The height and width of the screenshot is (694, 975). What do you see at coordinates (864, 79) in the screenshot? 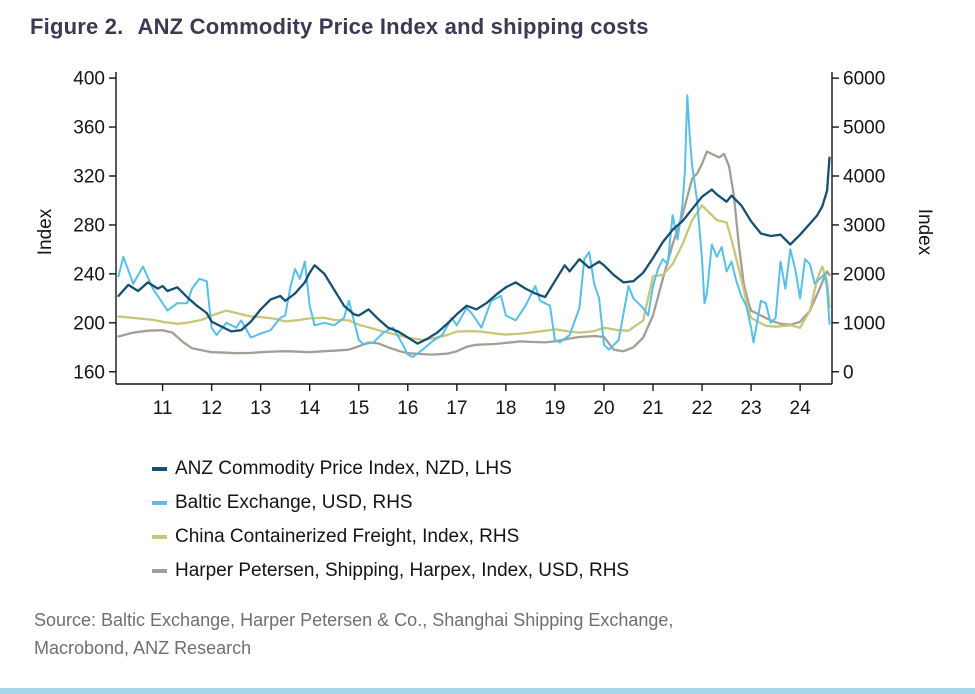
I see `svg-text: 6000` at bounding box center [864, 79].